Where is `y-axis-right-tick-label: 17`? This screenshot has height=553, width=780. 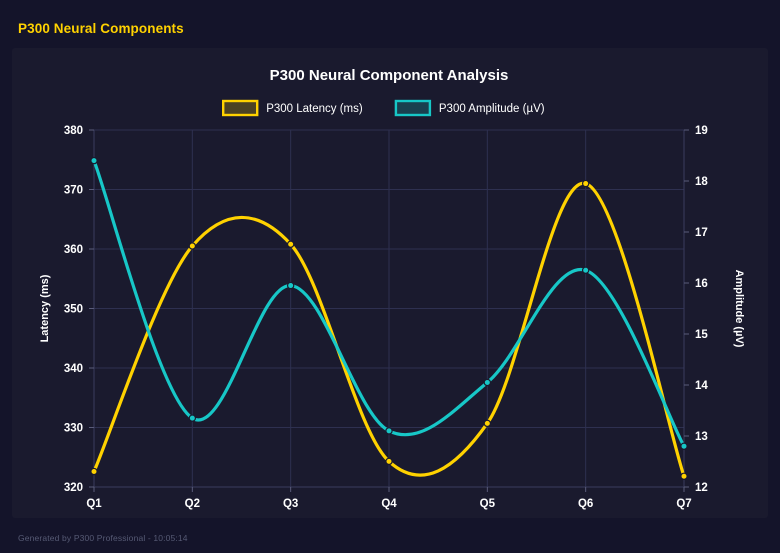 y-axis-right-tick-label: 17 is located at coordinates (701, 233).